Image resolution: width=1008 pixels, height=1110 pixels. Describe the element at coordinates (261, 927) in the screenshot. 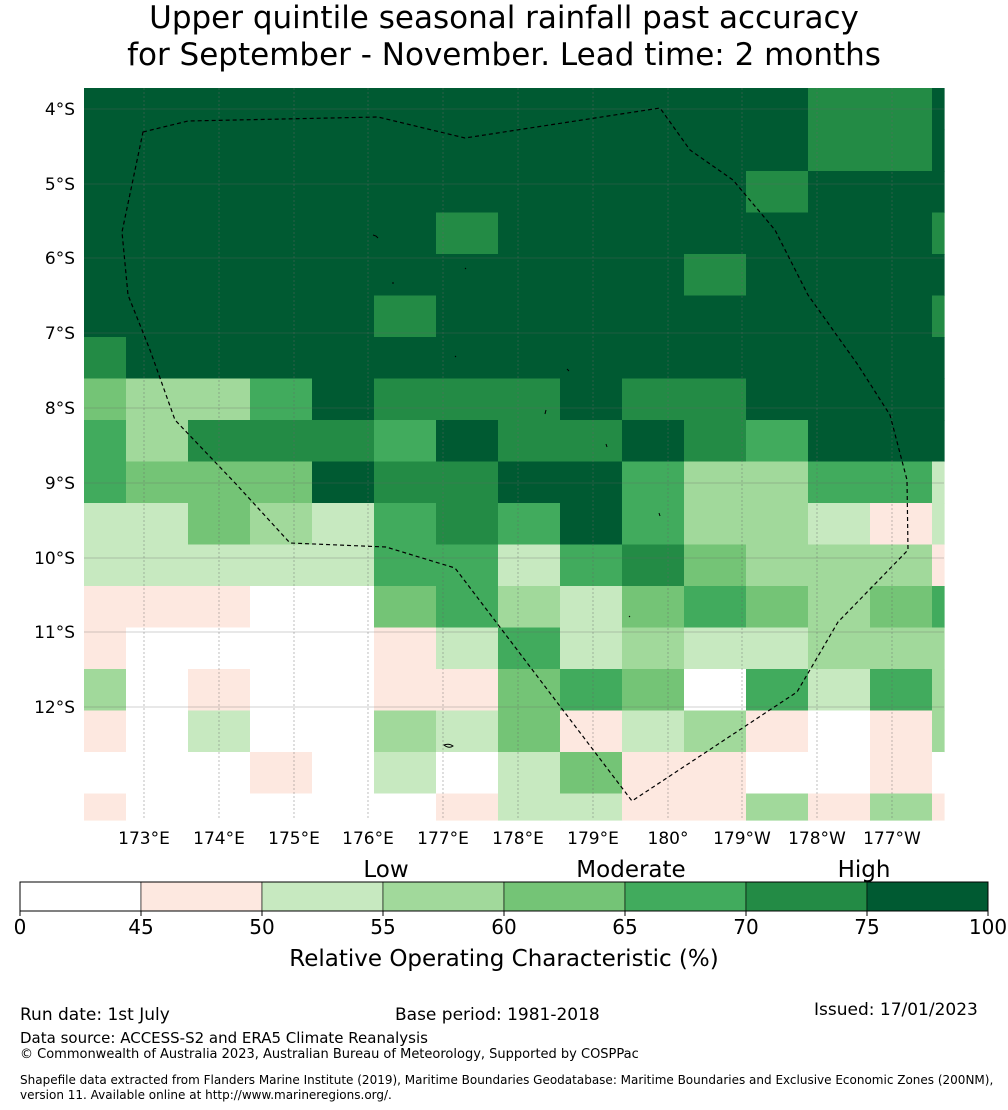

I see `colorbar-tick-label: 50` at that location.